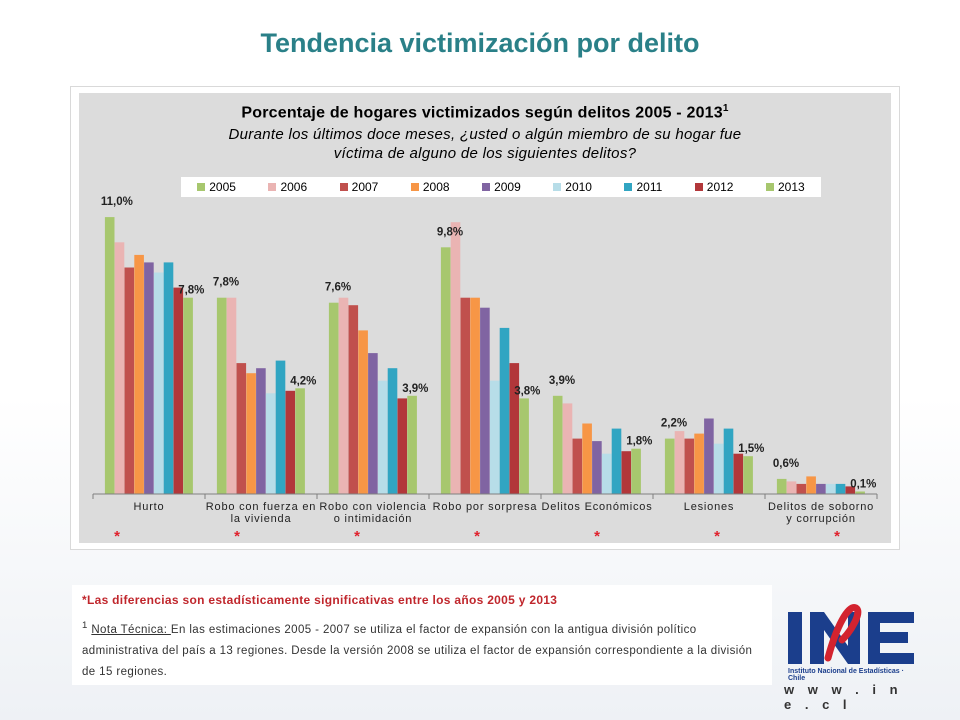 Image resolution: width=960 pixels, height=720 pixels. What do you see at coordinates (436, 187) in the screenshot?
I see `legend-label: 2008` at bounding box center [436, 187].